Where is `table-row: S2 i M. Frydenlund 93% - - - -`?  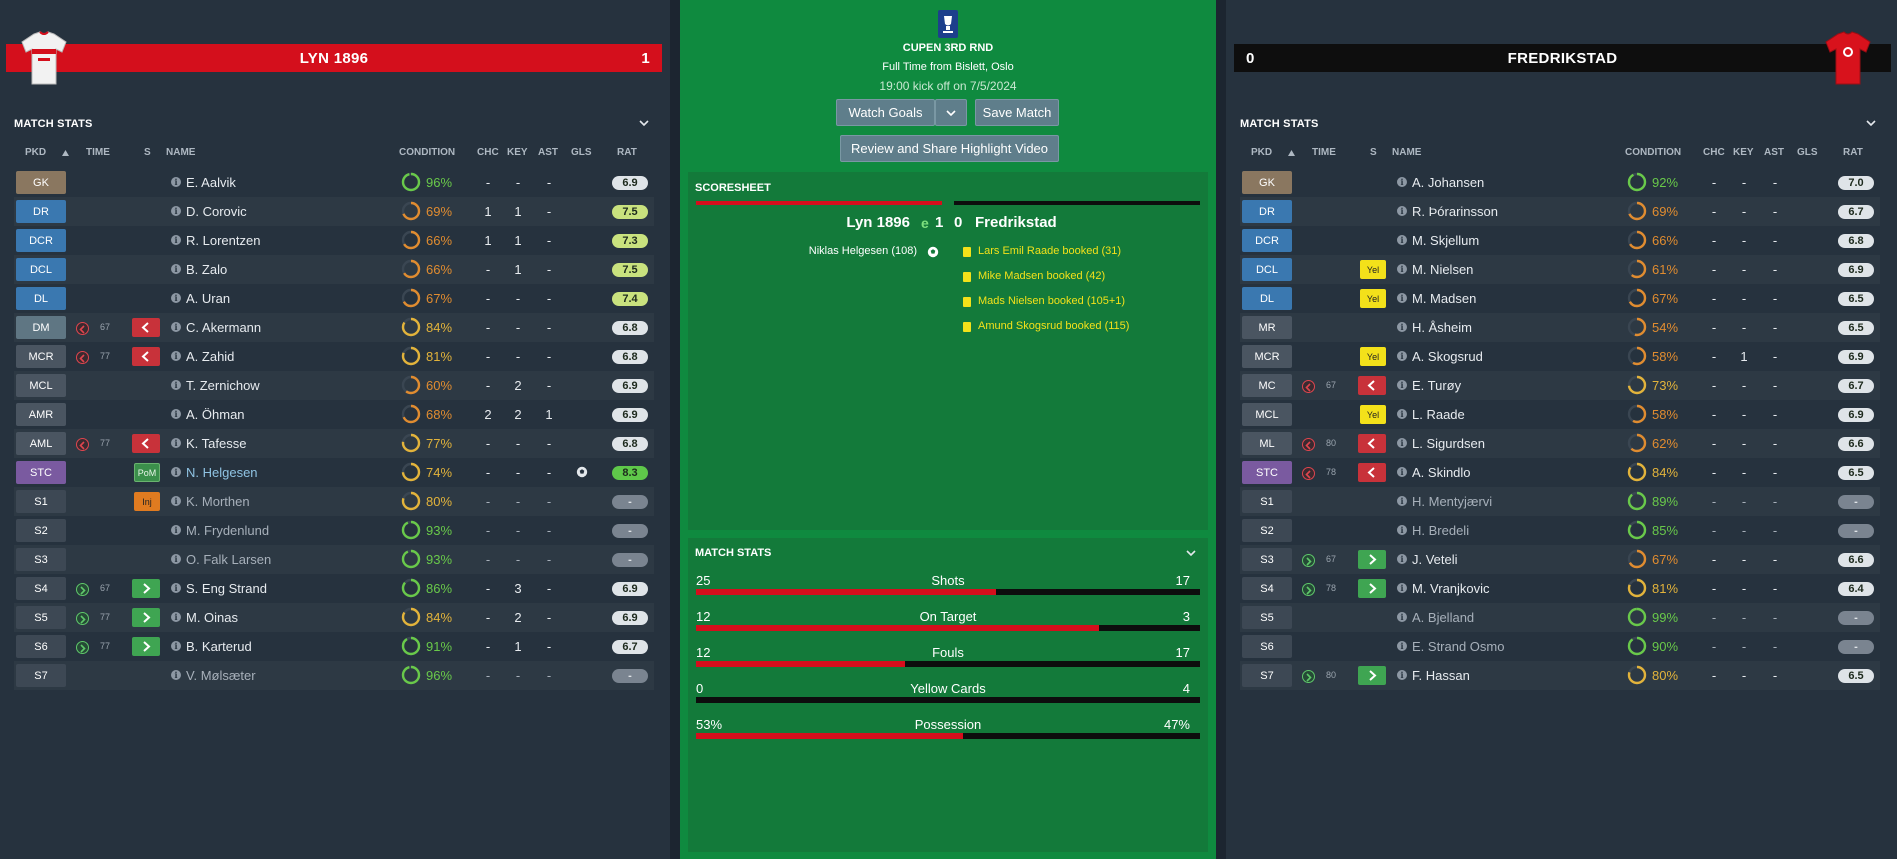 table-row: S2 i M. Frydenlund 93% - - - - is located at coordinates (334, 530).